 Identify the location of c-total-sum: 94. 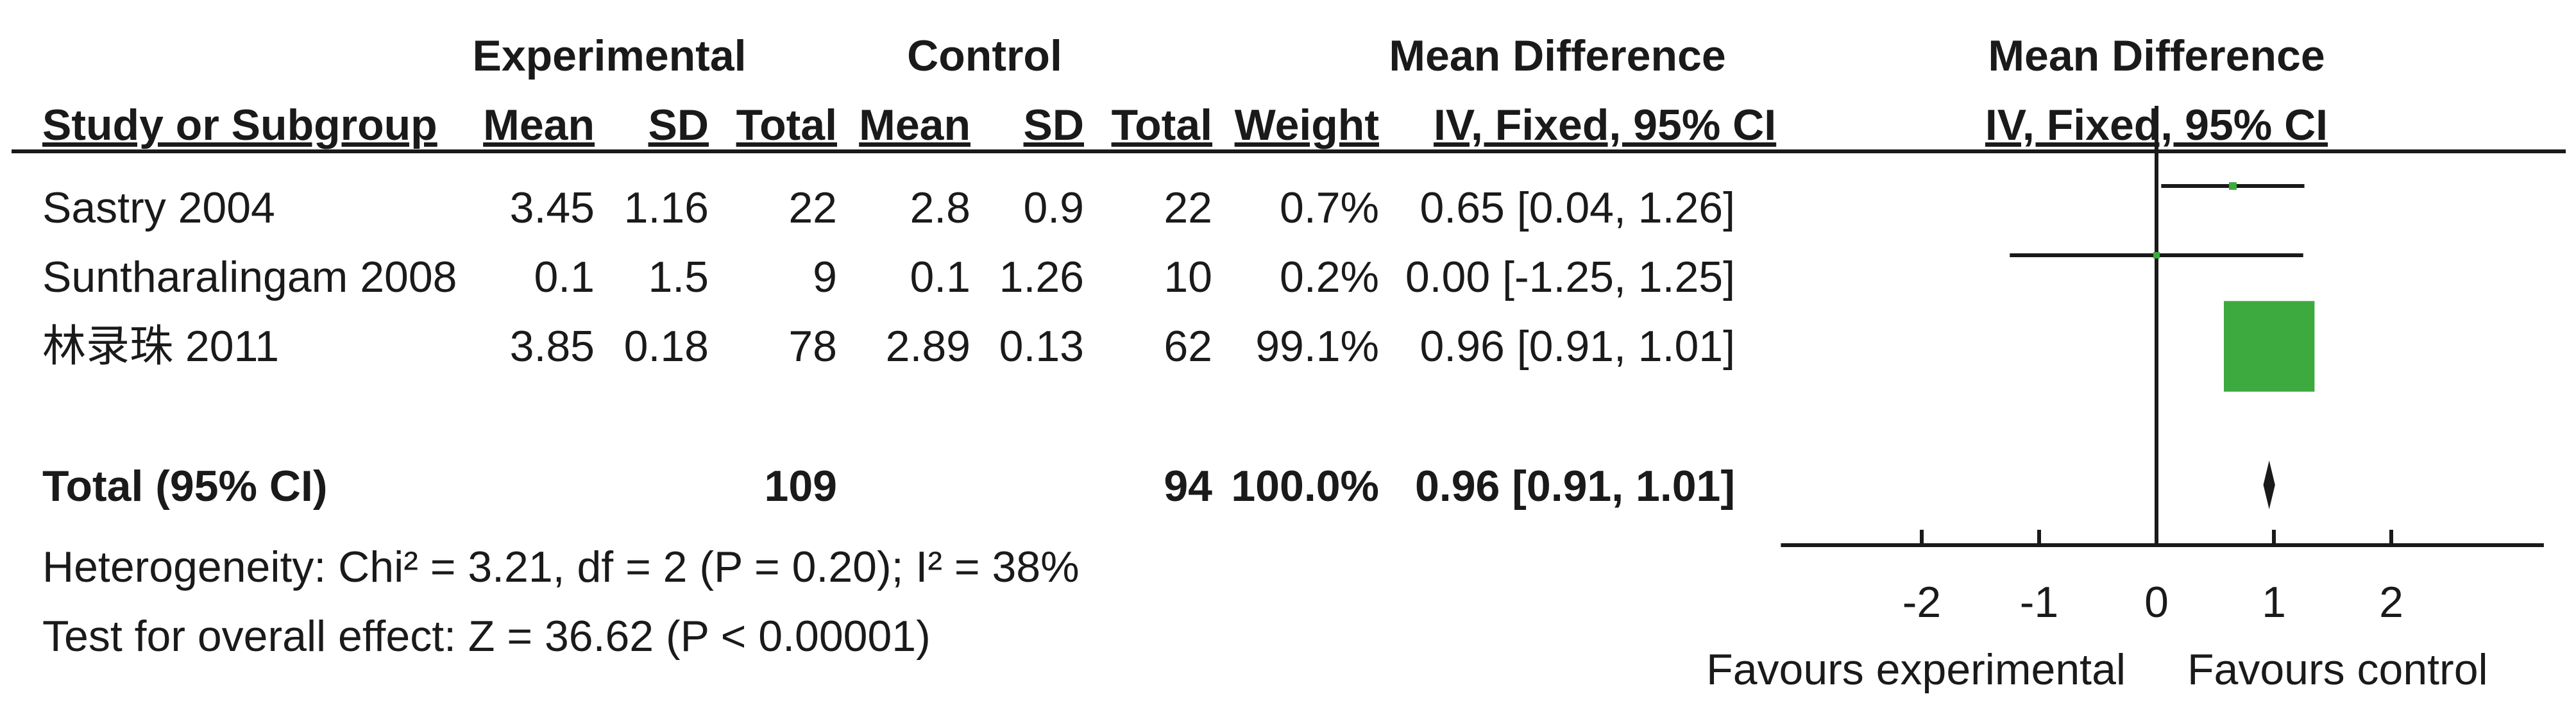
(1188, 486).